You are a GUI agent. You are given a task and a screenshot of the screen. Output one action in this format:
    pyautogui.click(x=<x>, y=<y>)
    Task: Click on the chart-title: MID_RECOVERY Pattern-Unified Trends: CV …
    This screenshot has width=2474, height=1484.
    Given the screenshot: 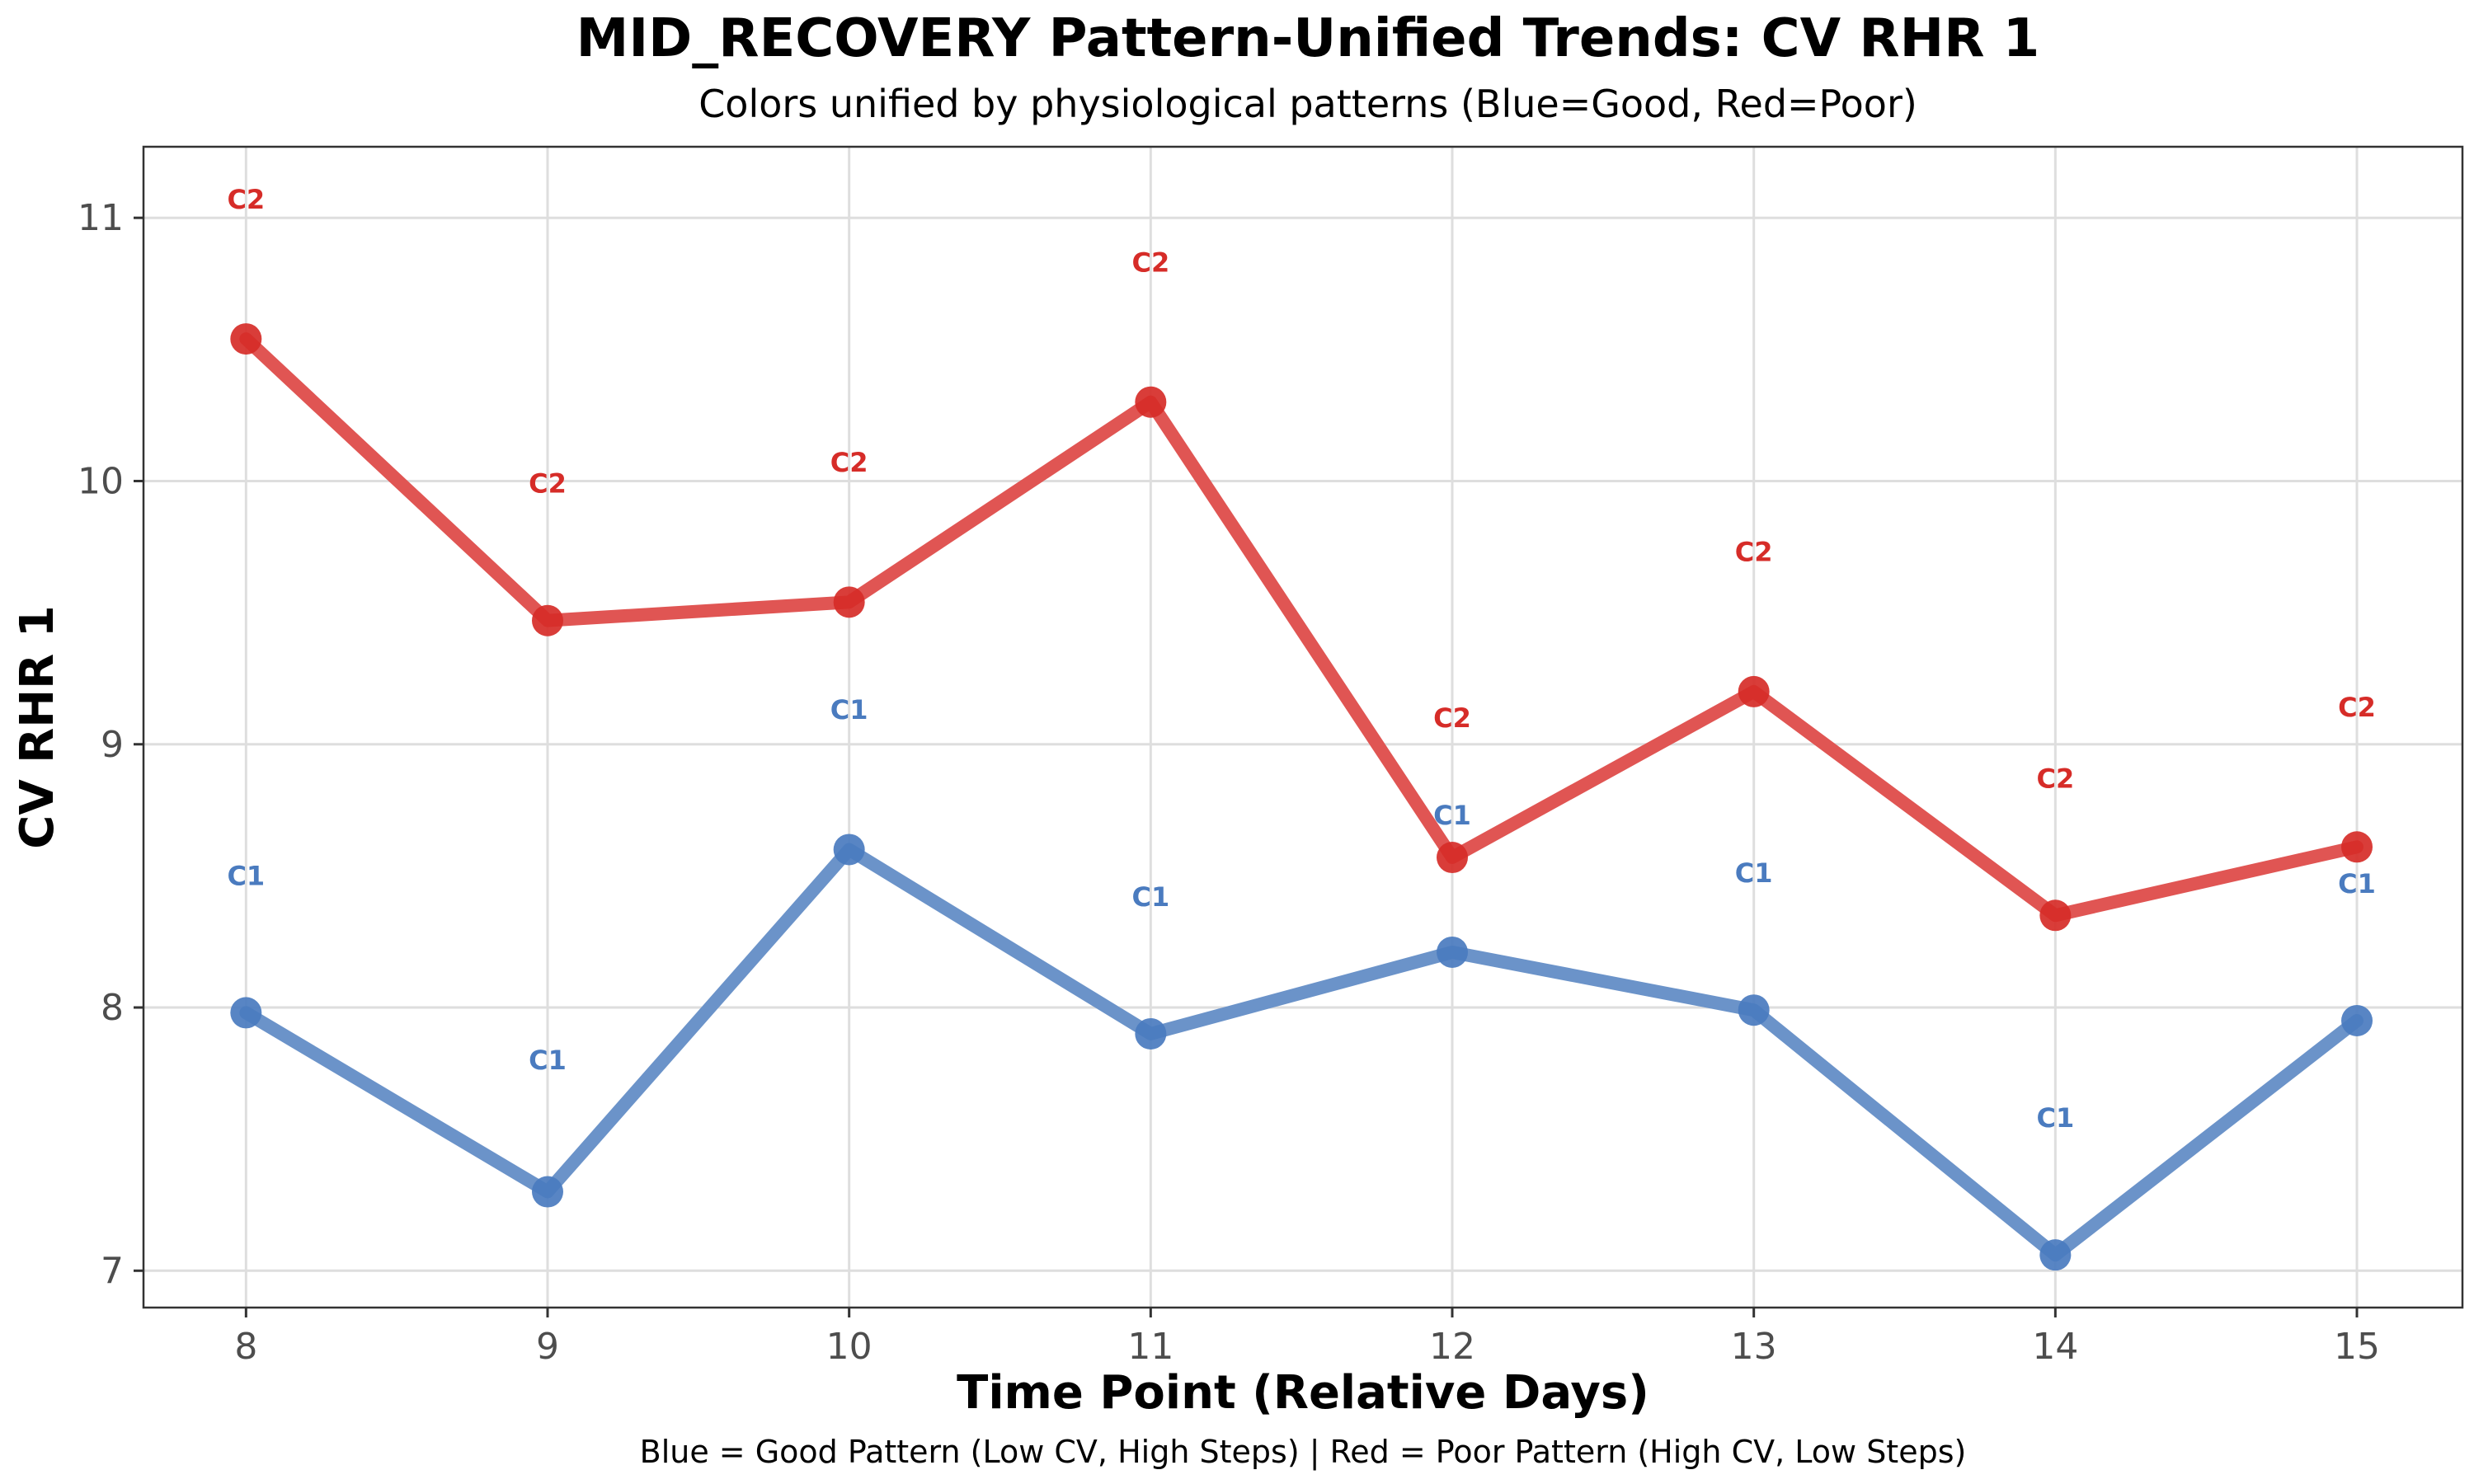 What is the action you would take?
    pyautogui.click(x=1308, y=38)
    